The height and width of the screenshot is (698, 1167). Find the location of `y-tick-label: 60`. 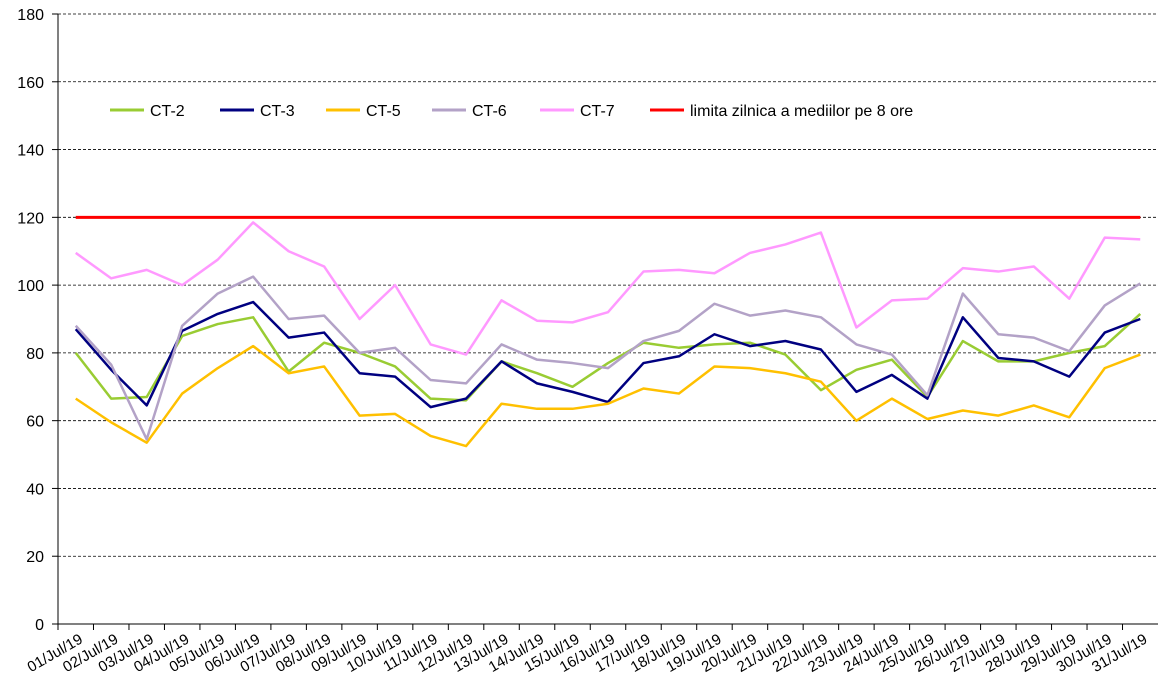

y-tick-label: 60 is located at coordinates (35, 422).